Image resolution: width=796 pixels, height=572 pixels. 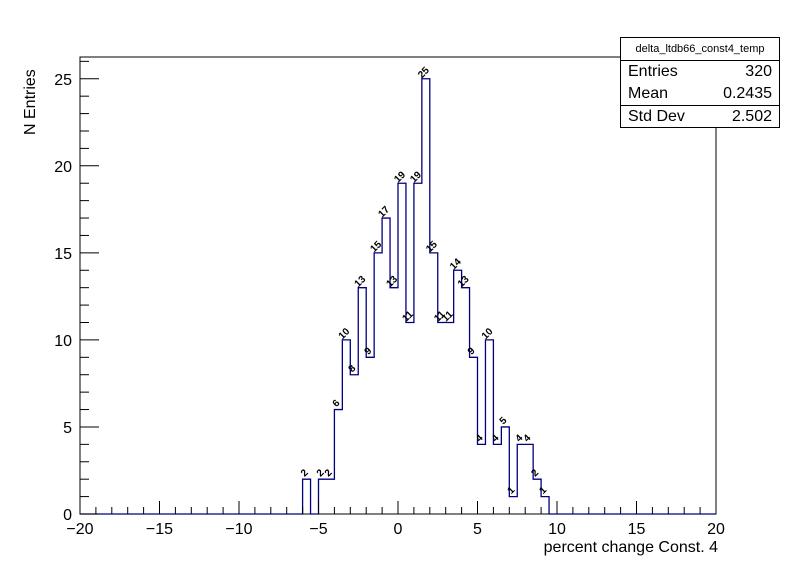 I want to click on x-axis-label: percent change Const. 4, so click(x=630, y=547).